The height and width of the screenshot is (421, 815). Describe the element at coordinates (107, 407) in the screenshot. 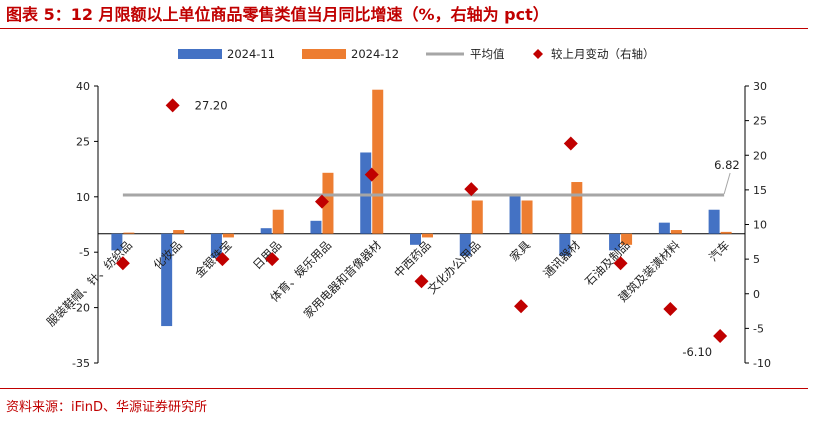

I see `source-note: 资料来源：iFinD、华源证券研究所` at that location.